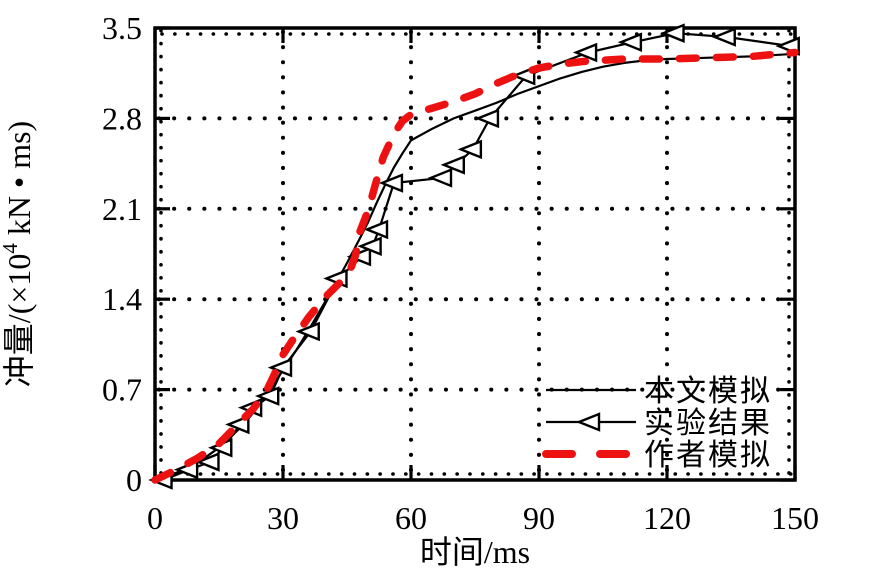 The height and width of the screenshot is (585, 888). I want to click on y-tick-label: 2.1, so click(122, 209).